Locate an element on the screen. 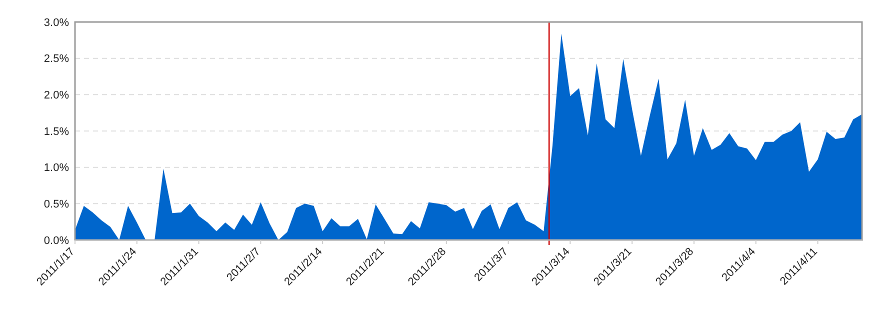 The image size is (873, 324). y-tick-label: 2.5% is located at coordinates (57, 59).